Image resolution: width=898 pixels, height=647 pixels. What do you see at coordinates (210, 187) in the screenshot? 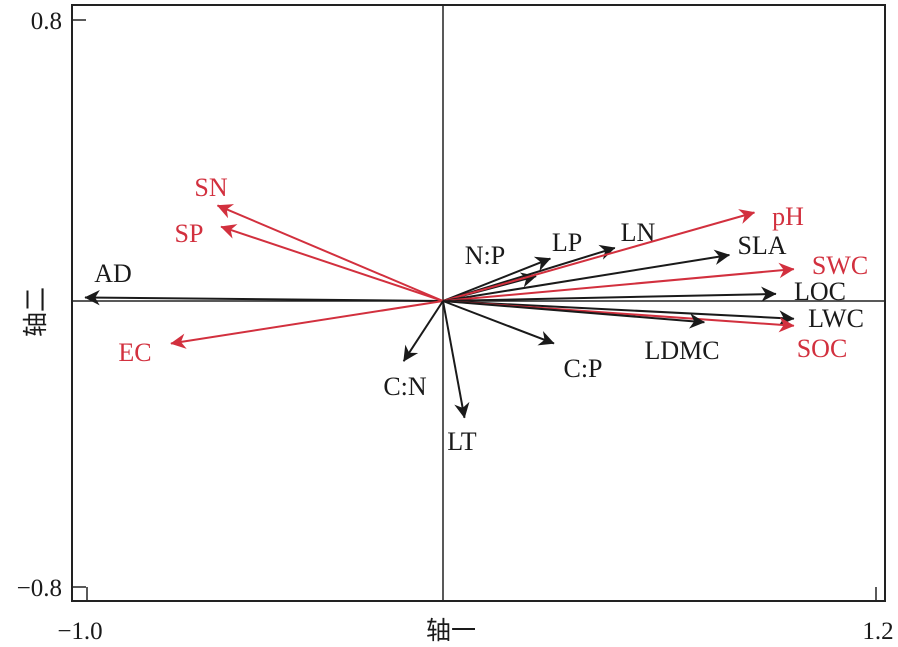
I see `vector-label-sn: SN` at bounding box center [210, 187].